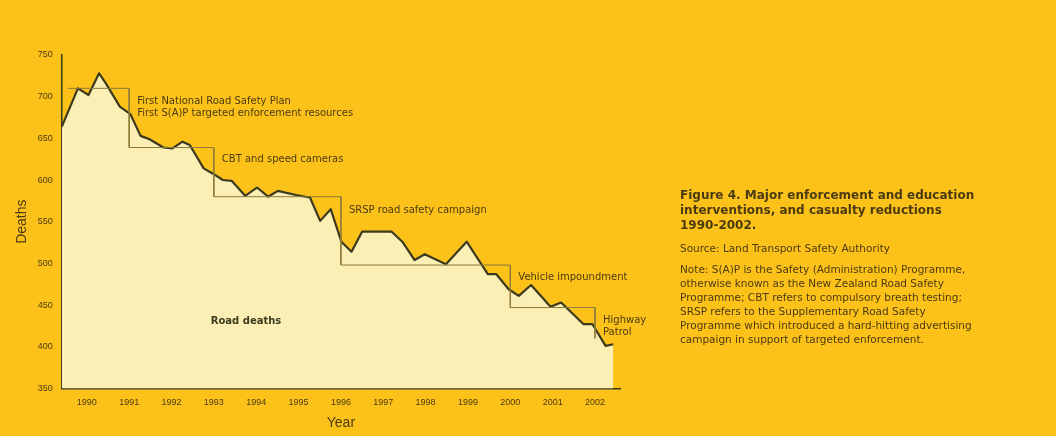 This screenshot has width=1056, height=436. I want to click on y-tick-label: 750, so click(45, 54).